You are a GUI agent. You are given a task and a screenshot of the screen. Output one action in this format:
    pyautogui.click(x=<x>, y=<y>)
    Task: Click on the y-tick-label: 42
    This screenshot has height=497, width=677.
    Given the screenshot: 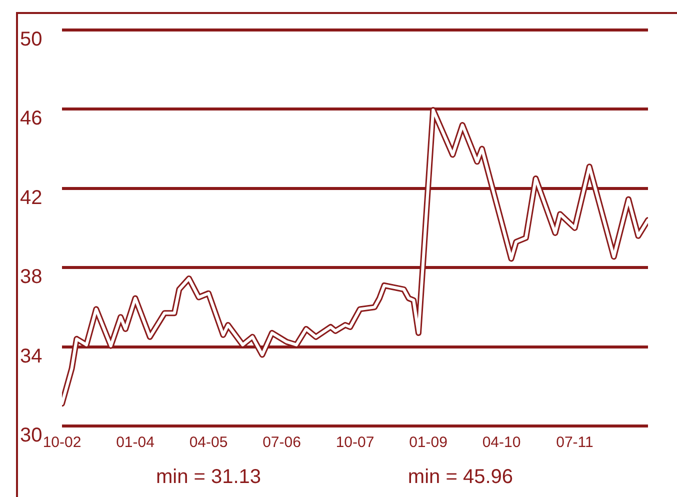 What is the action you would take?
    pyautogui.click(x=31, y=197)
    